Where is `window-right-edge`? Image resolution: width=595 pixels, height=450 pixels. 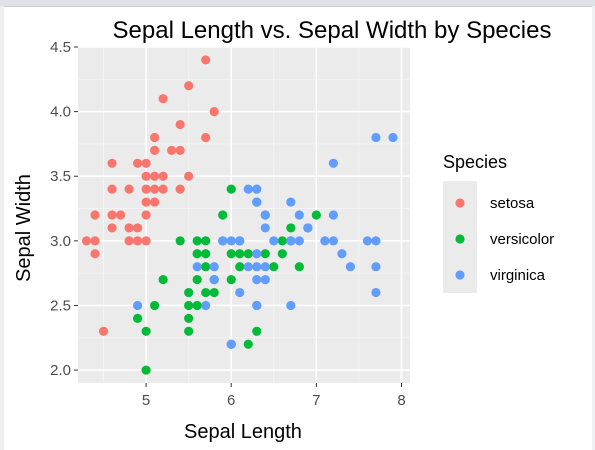 window-right-edge is located at coordinates (593, 228).